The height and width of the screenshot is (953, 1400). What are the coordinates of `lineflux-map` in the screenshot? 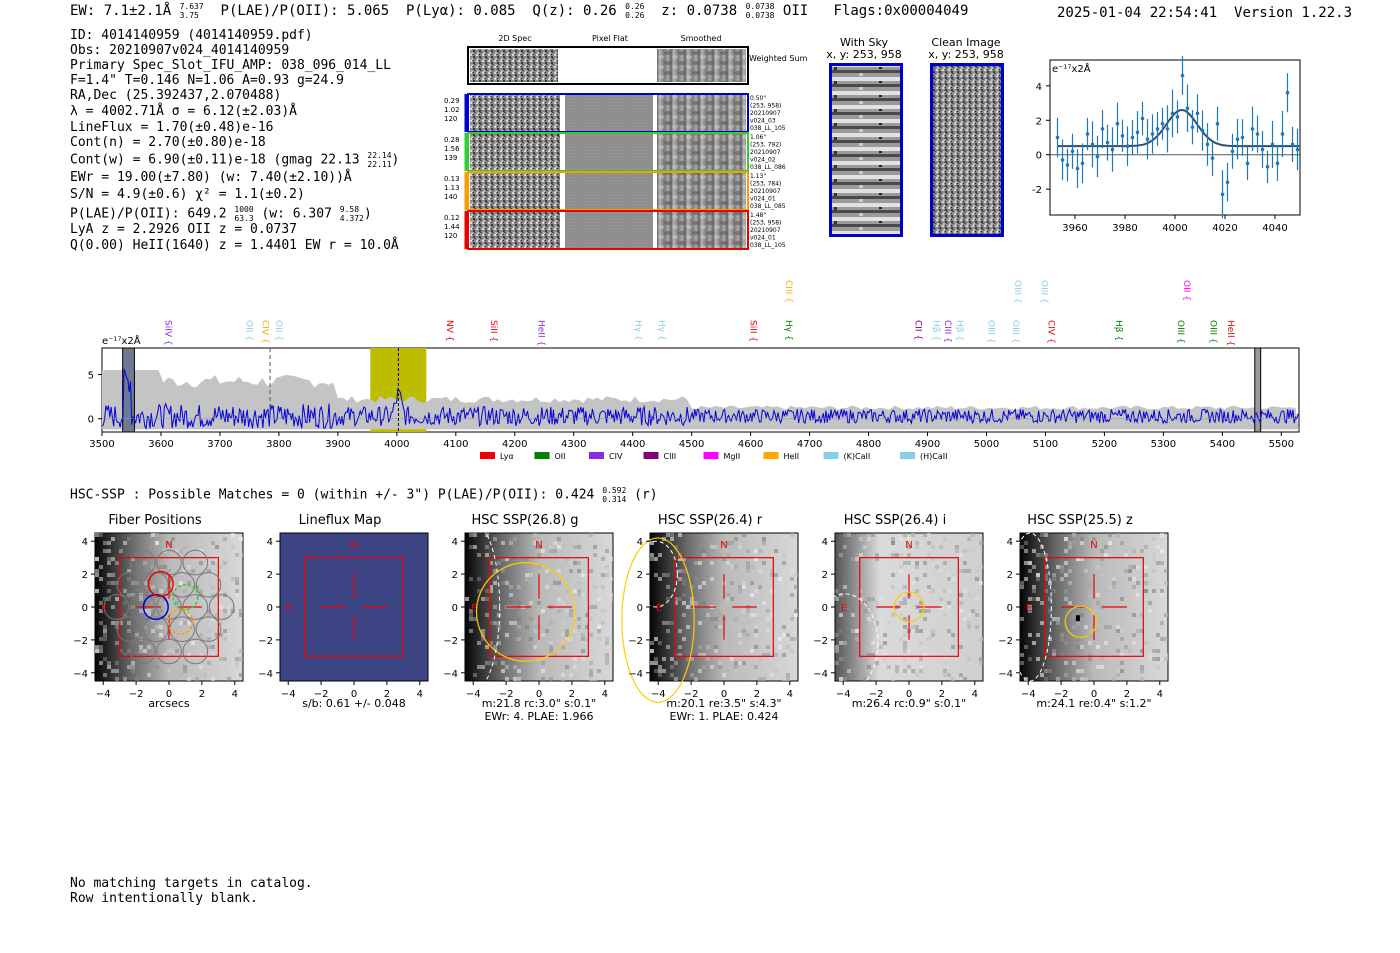 It's located at (354, 607).